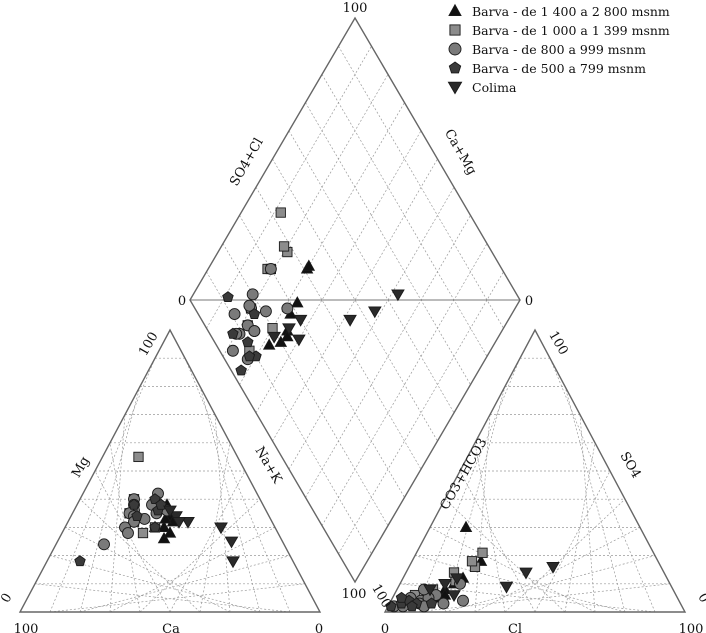  I want to click on anion-left-axis-label: CO3+HCO3, so click(463, 474).